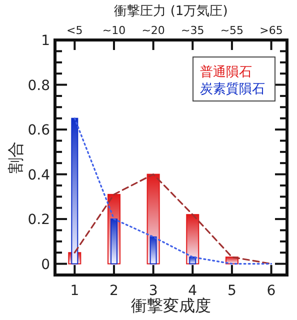 This screenshot has height=320, width=297. I want to click on annotation: ~35, so click(192, 30).